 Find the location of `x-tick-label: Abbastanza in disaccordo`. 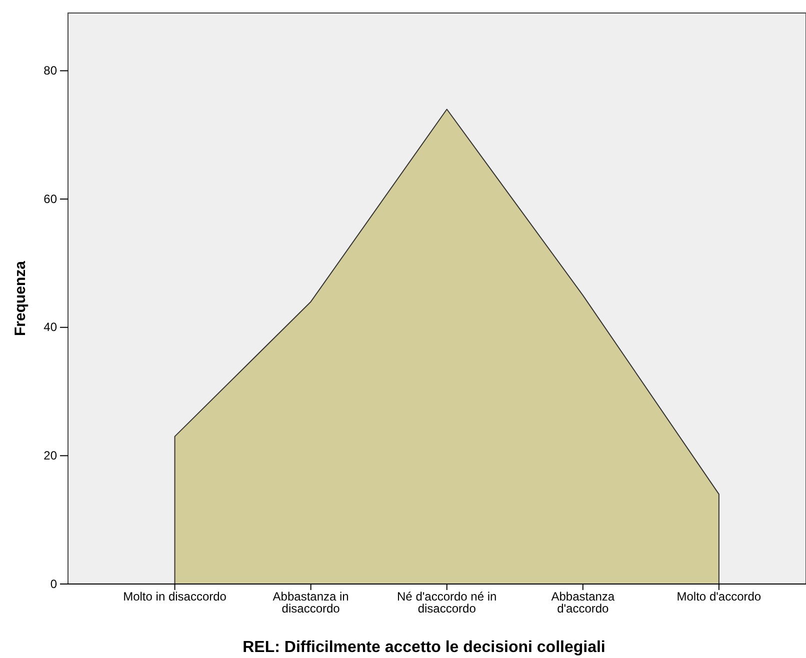

x-tick-label: Abbastanza in disaccordo is located at coordinates (310, 603).